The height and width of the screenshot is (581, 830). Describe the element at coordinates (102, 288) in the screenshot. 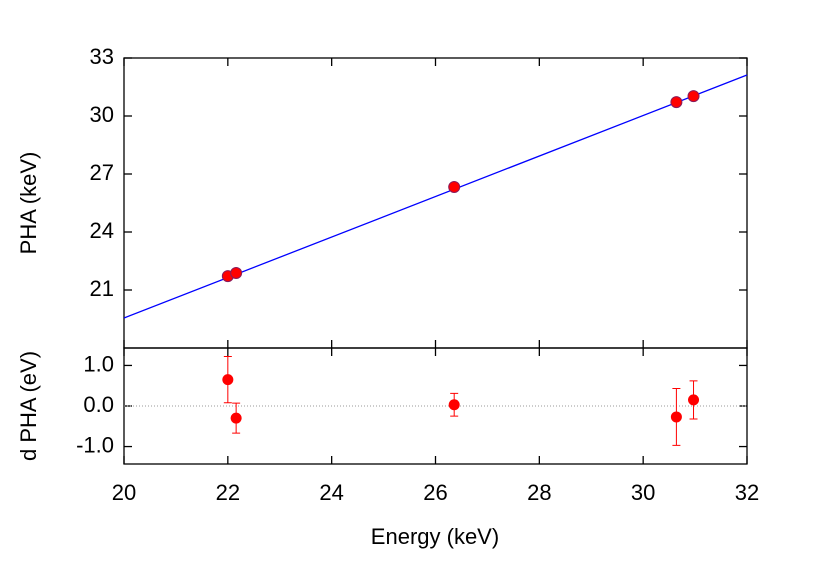

I see `y-tick-label: 21` at that location.